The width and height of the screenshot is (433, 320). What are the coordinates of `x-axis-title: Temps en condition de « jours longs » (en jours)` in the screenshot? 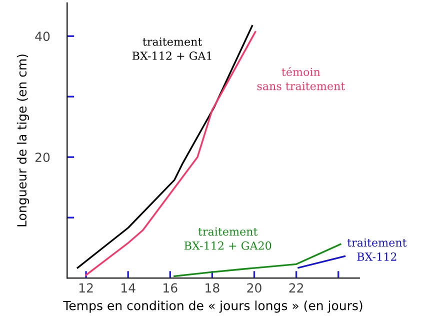 It's located at (212, 306).